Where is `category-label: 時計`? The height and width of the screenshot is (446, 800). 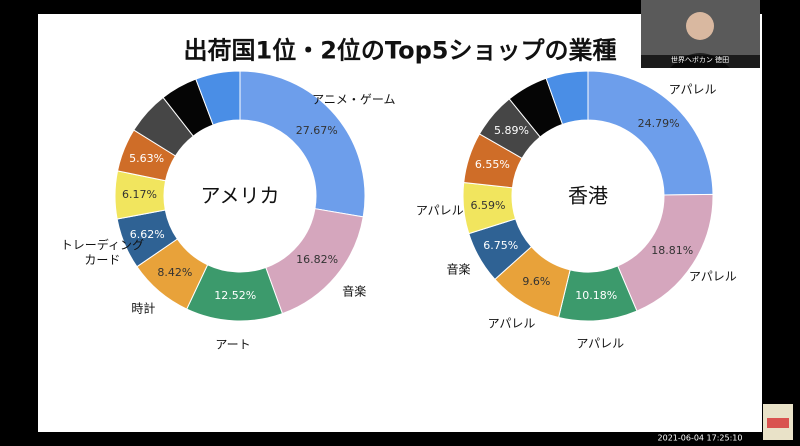 category-label: 時計 is located at coordinates (143, 308).